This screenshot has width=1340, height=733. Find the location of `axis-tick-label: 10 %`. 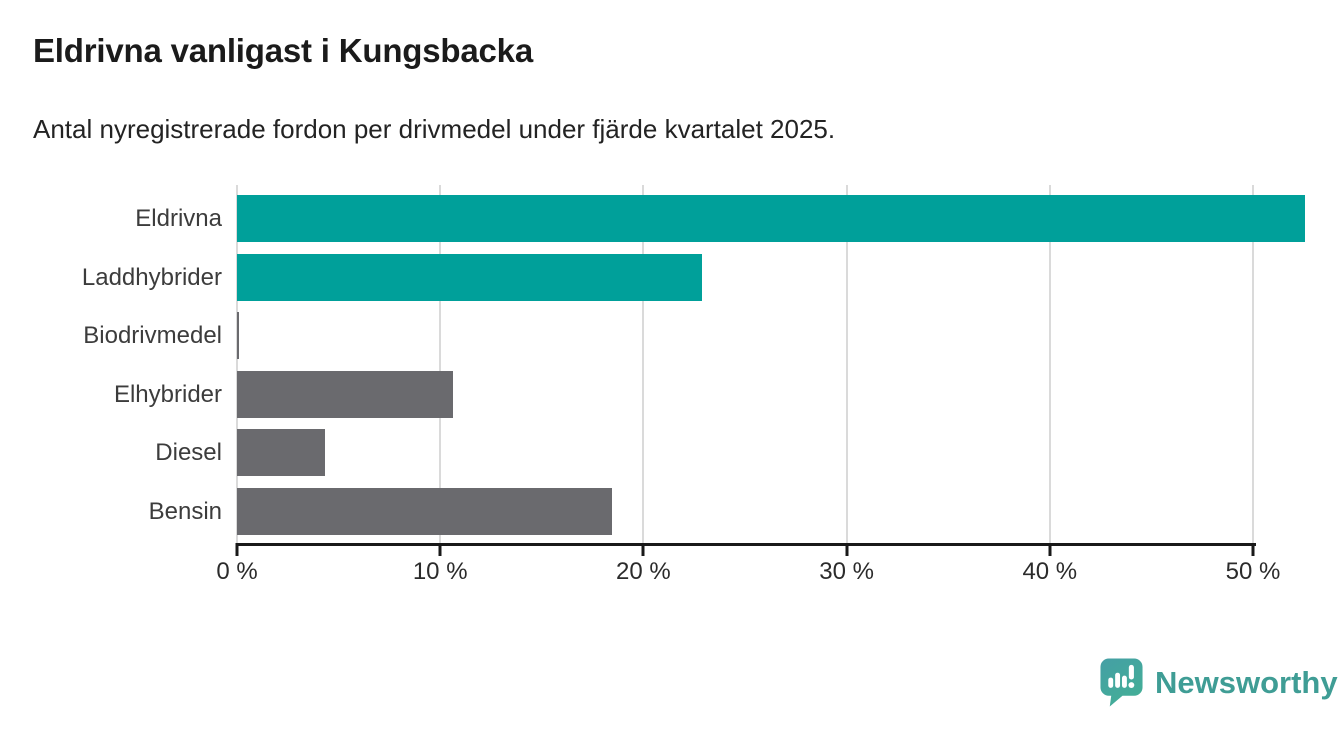

axis-tick-label: 10 % is located at coordinates (440, 571).